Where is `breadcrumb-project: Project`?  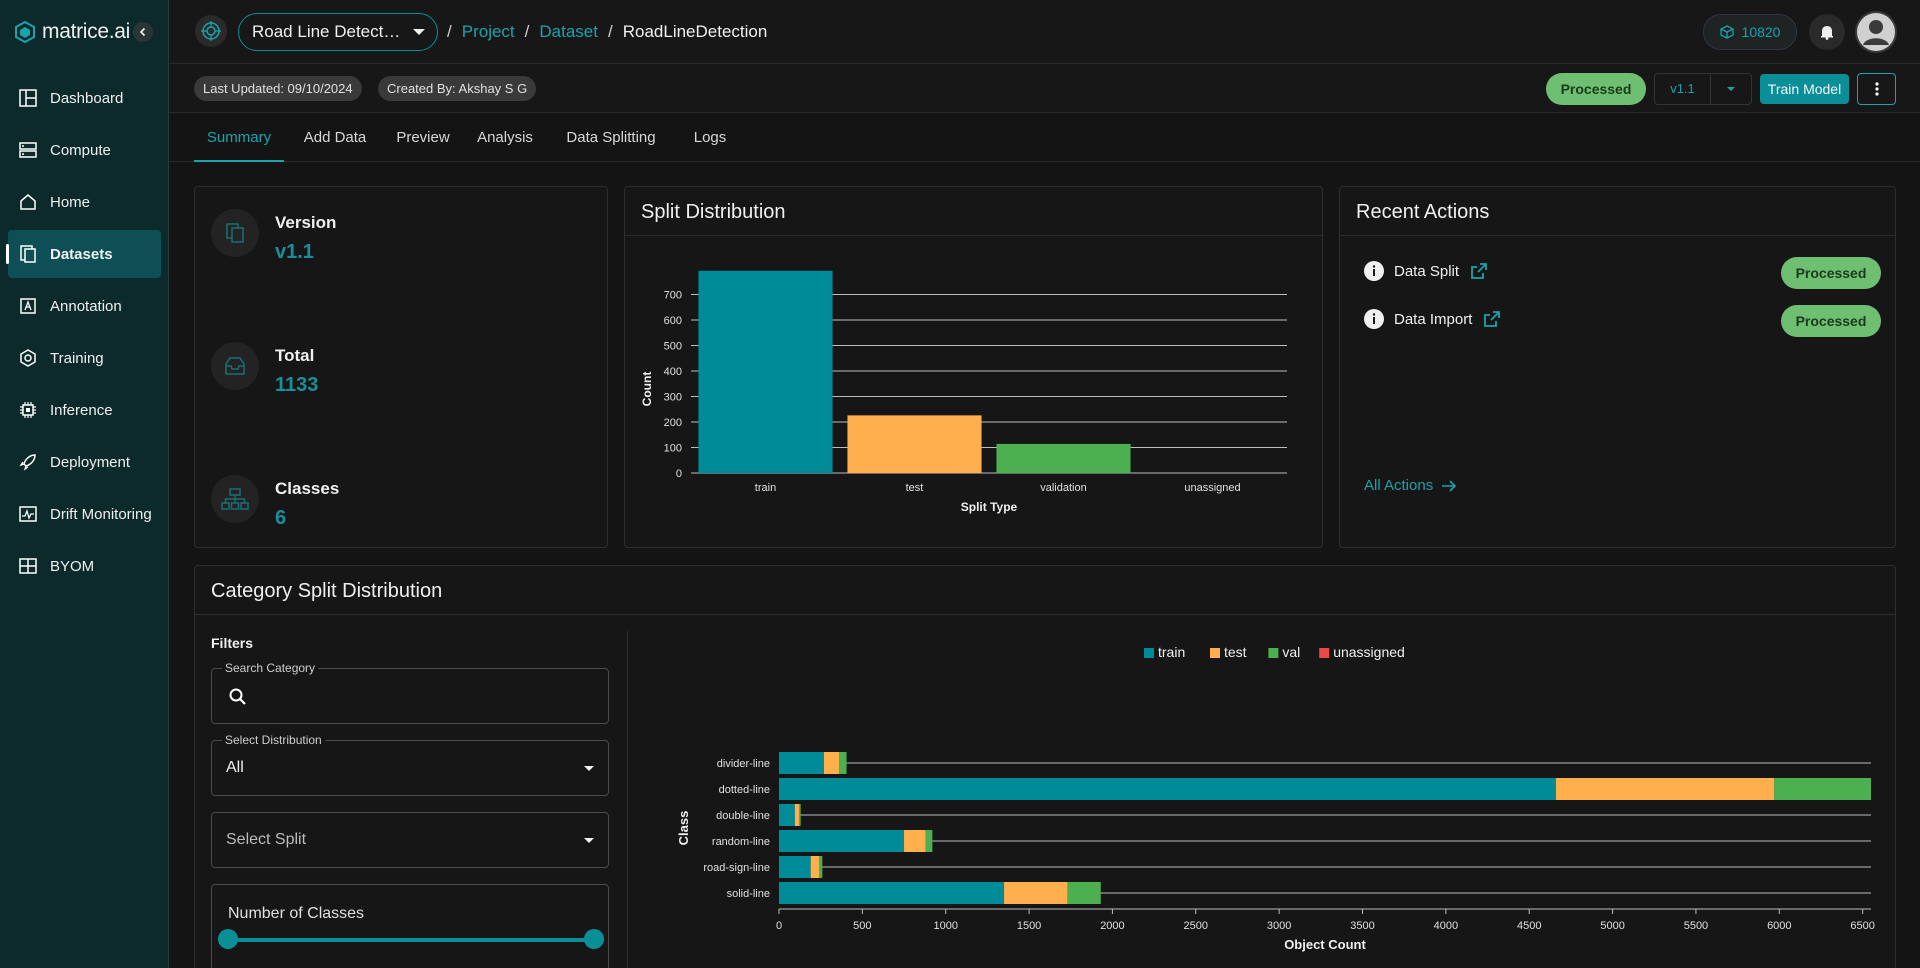
breadcrumb-project: Project is located at coordinates (488, 31).